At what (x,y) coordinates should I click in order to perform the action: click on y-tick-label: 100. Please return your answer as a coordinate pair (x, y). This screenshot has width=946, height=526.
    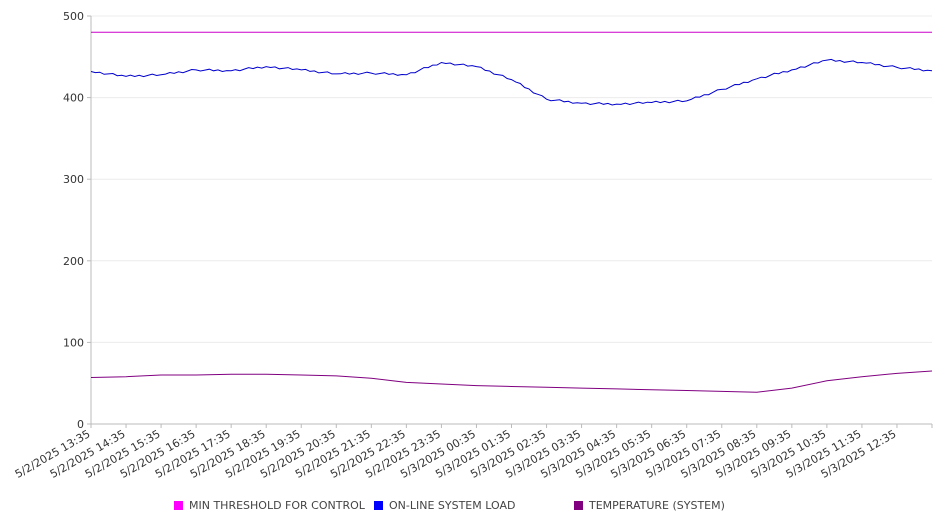
    Looking at the image, I should click on (73, 342).